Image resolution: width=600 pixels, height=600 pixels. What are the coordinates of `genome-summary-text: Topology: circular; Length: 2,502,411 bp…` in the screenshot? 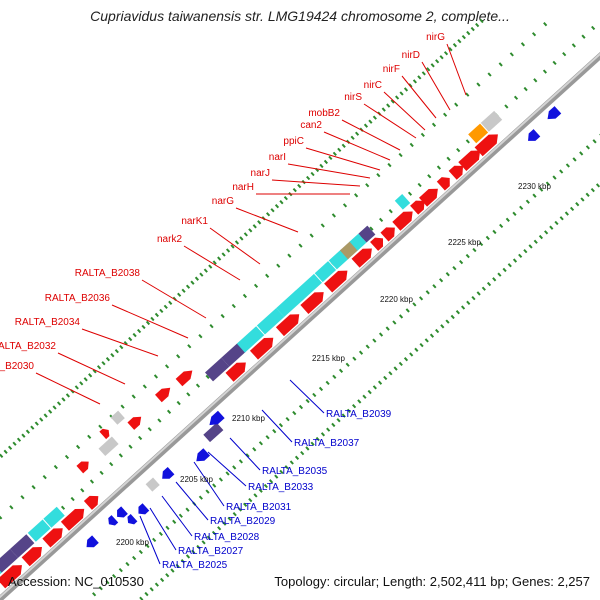 It's located at (432, 581).